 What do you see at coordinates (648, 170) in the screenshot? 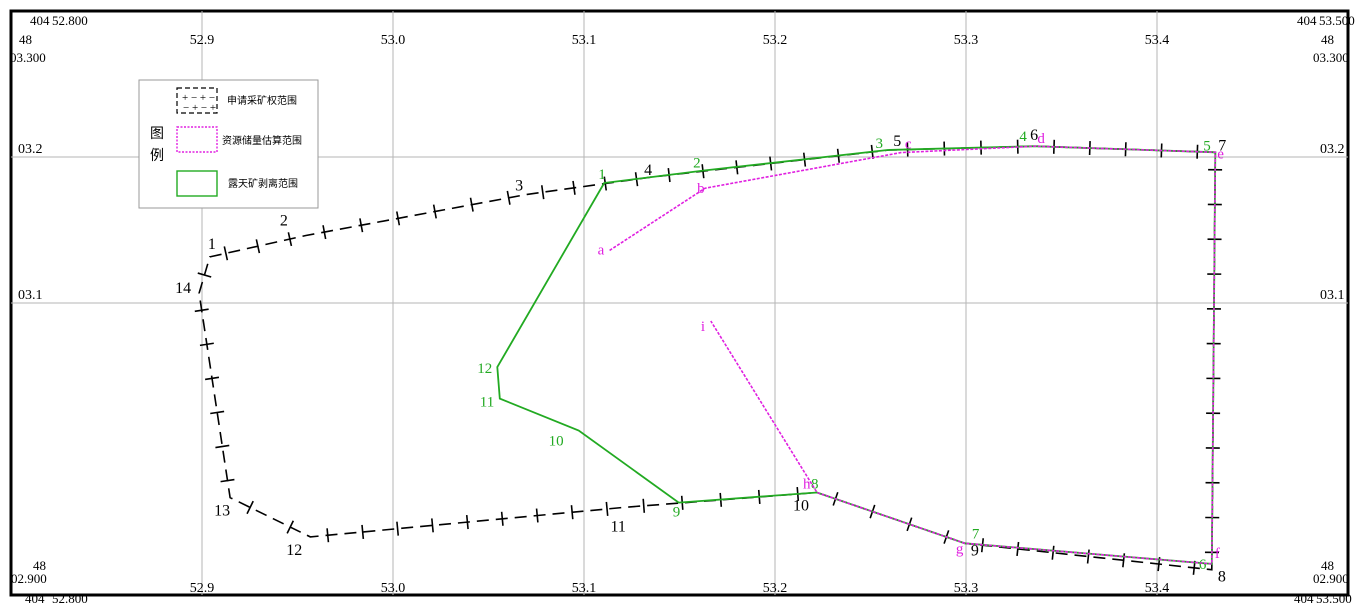
I see `mining_boundary-vertex-label: 4` at bounding box center [648, 170].